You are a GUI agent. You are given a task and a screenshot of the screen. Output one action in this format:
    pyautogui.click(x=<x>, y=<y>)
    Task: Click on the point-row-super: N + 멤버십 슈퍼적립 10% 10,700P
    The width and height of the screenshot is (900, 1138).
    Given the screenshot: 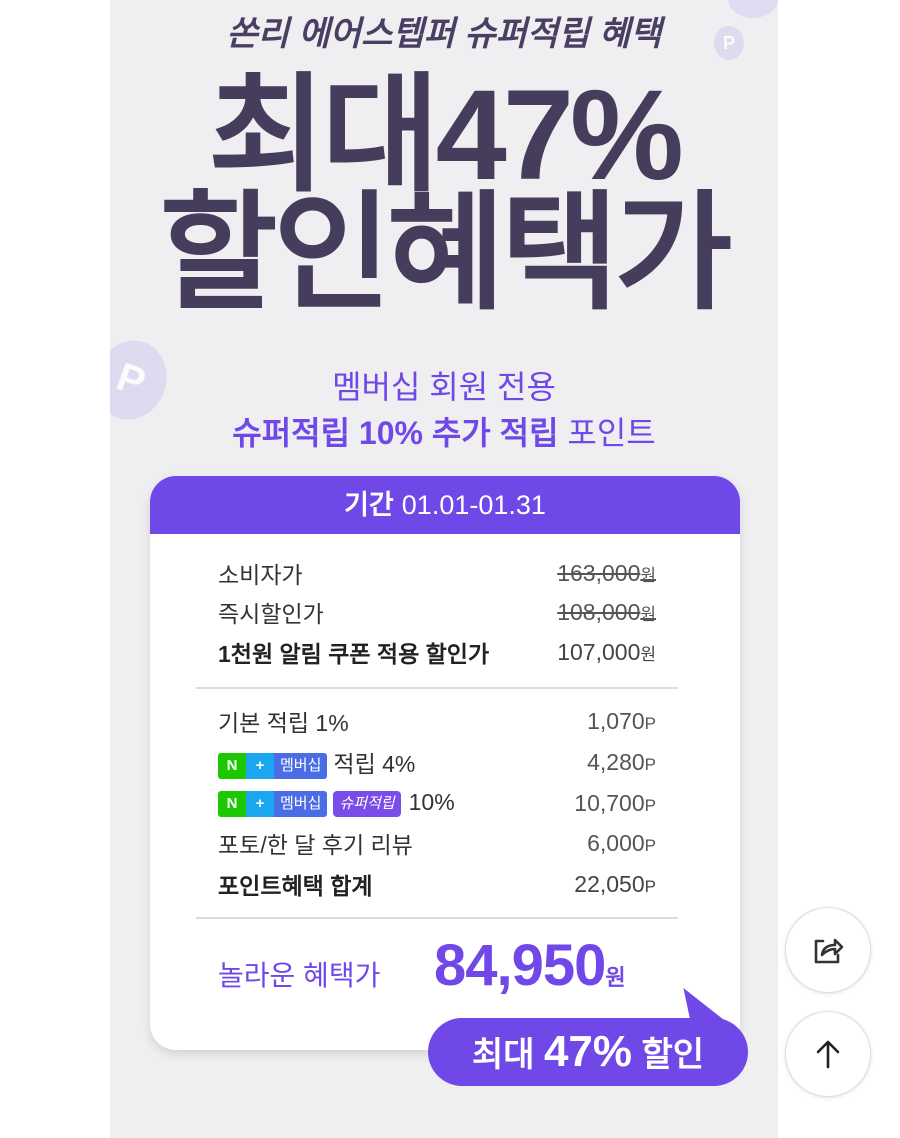 What is the action you would take?
    pyautogui.click(x=437, y=803)
    